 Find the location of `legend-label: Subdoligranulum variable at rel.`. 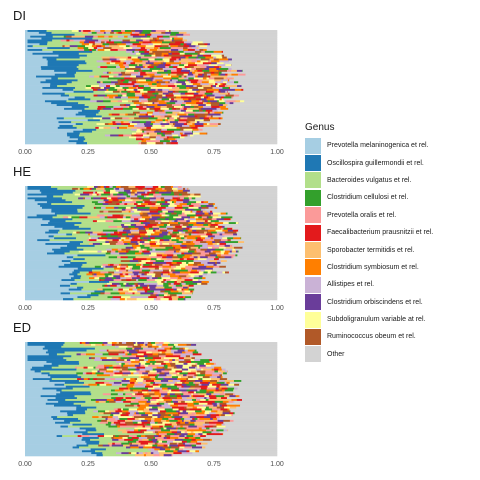

legend-label: Subdoligranulum variable at rel. is located at coordinates (376, 320).